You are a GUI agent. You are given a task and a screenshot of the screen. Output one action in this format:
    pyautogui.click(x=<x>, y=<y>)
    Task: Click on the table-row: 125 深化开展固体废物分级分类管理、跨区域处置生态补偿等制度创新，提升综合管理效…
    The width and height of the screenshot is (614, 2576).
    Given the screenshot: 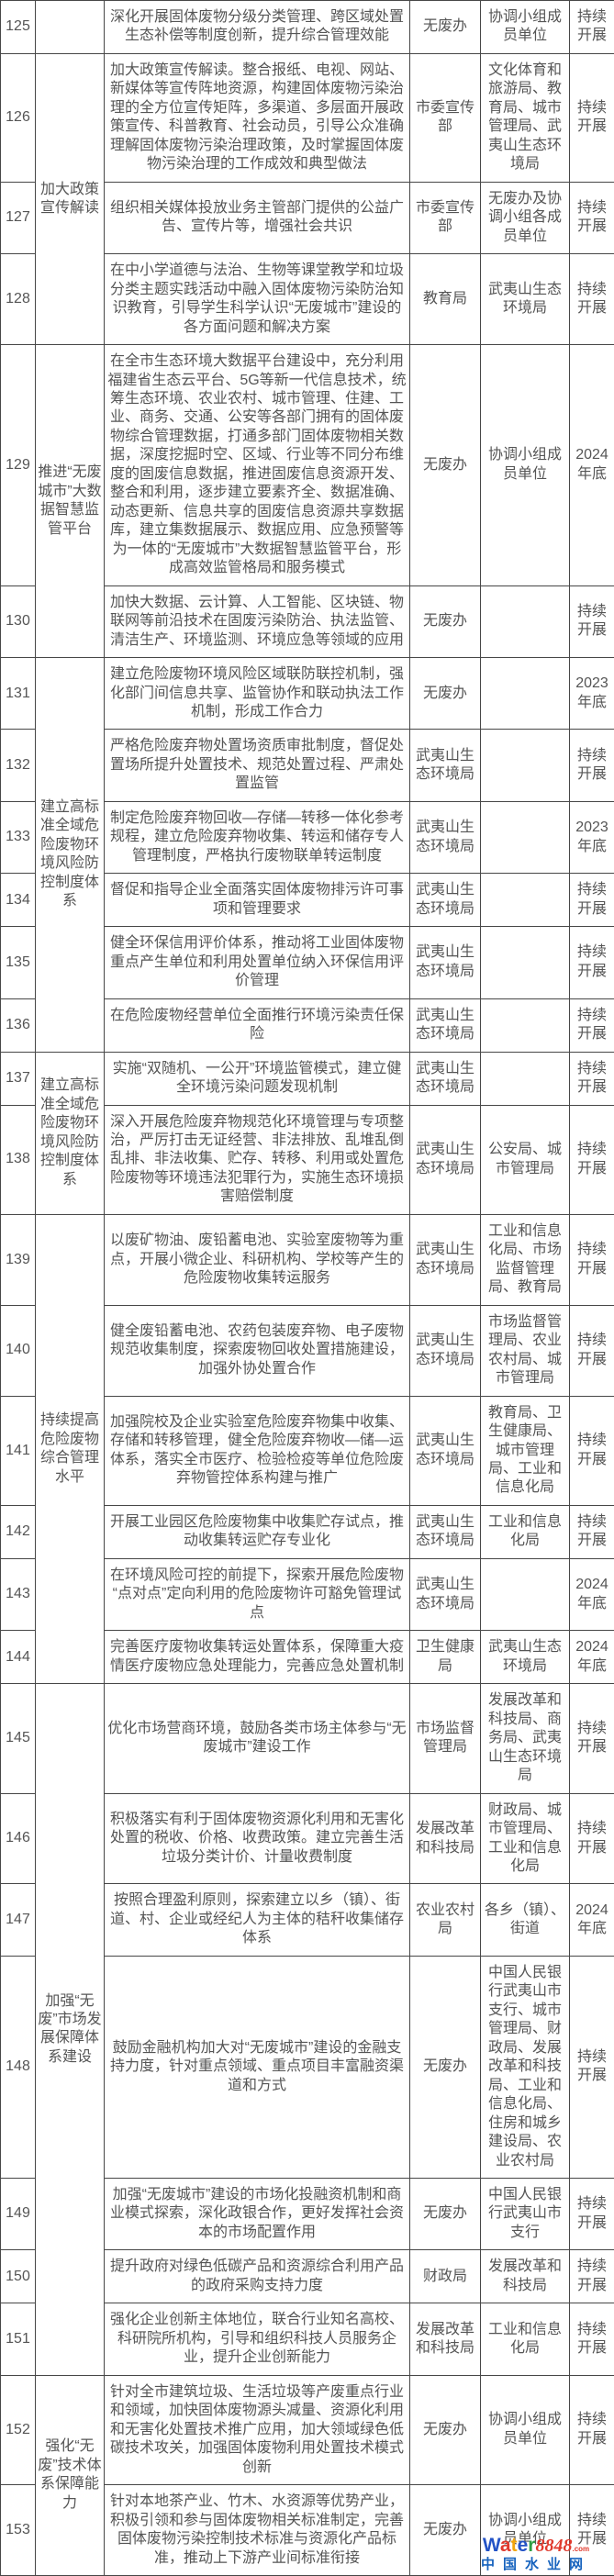 What is the action you would take?
    pyautogui.click(x=308, y=27)
    